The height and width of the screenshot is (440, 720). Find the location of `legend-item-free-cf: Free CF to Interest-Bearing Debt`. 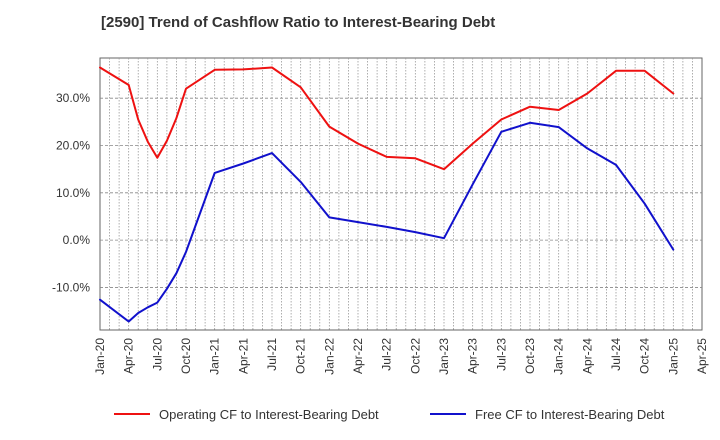

legend-item-free-cf: Free CF to Interest-Bearing Debt is located at coordinates (547, 414).